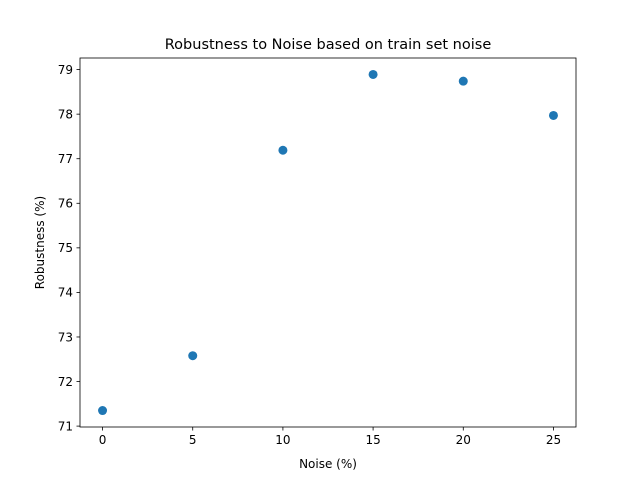  What do you see at coordinates (282, 440) in the screenshot?
I see `x-tick-label: 10` at bounding box center [282, 440].